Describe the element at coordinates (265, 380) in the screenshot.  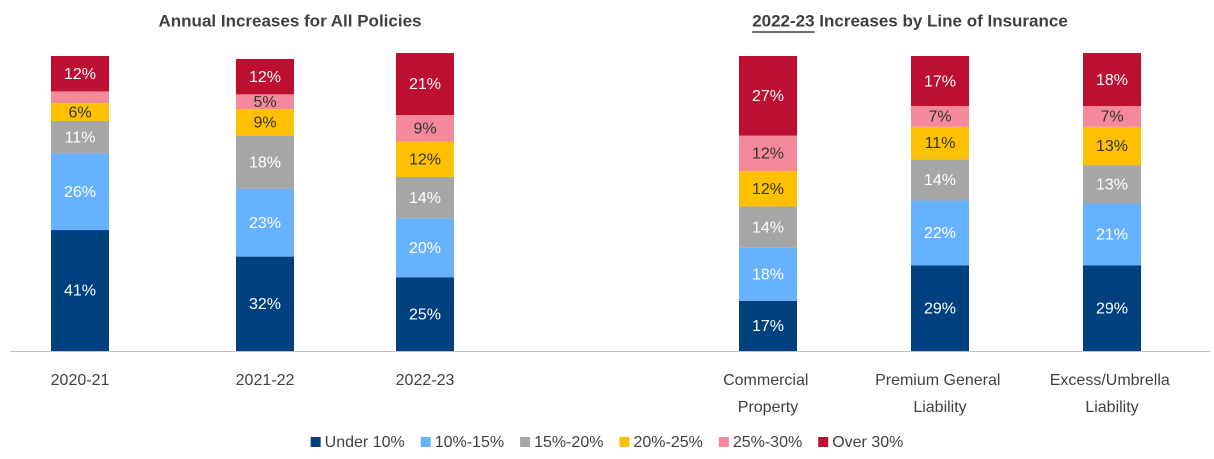
I see `x-tick-label: 2021-22` at that location.